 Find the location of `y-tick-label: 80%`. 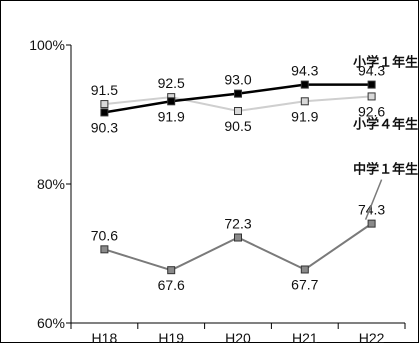

y-tick-label: 80% is located at coordinates (51, 184).